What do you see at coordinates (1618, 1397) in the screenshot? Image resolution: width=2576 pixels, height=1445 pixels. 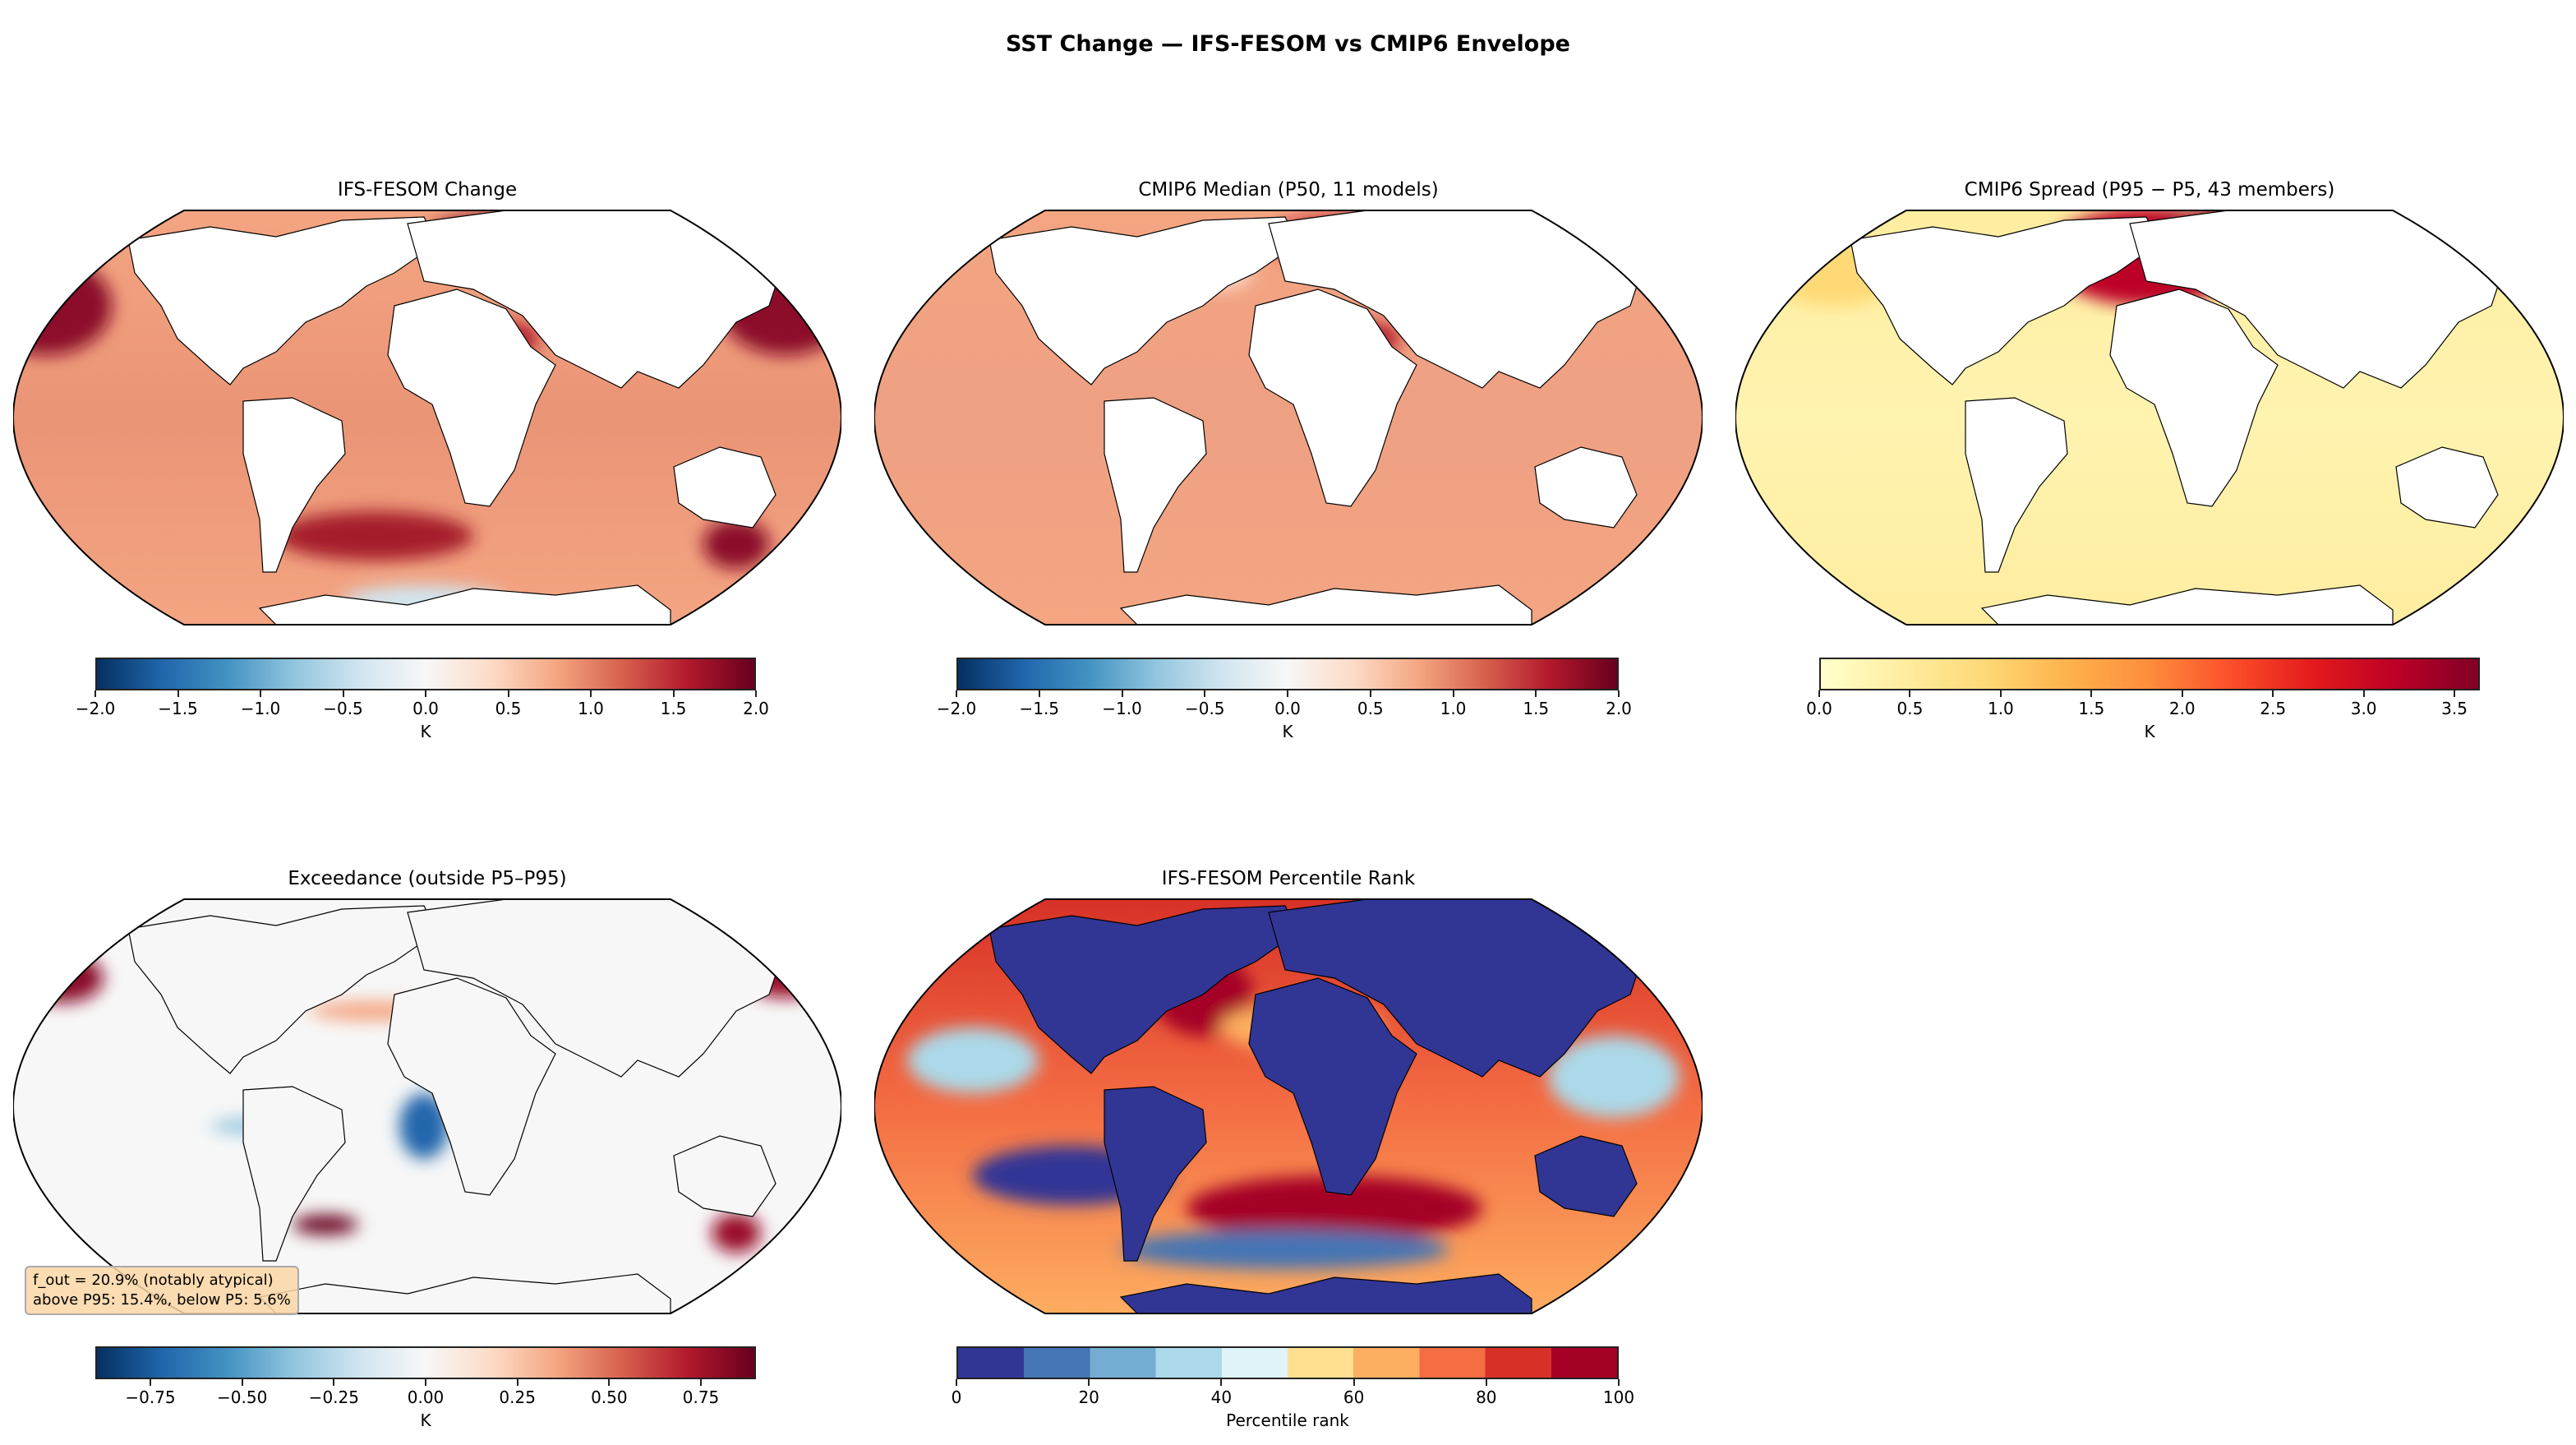 I see `colorbar-tick-label: 100` at bounding box center [1618, 1397].